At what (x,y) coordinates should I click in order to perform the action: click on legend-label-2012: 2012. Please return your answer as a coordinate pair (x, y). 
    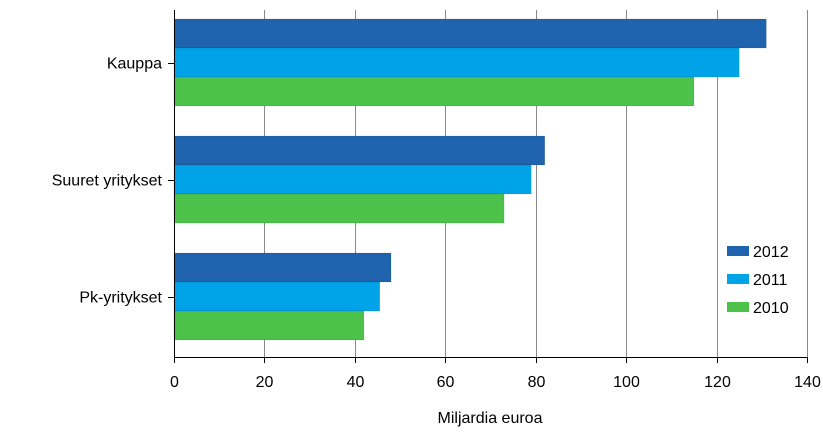
    Looking at the image, I should click on (771, 252).